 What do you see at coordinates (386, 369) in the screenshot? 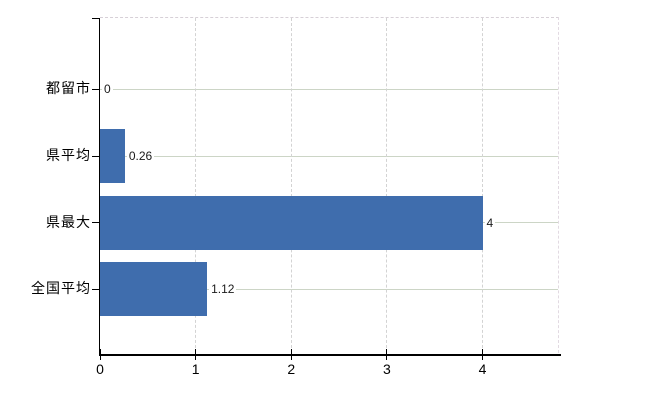
I see `x-tick-label: 3` at bounding box center [386, 369].